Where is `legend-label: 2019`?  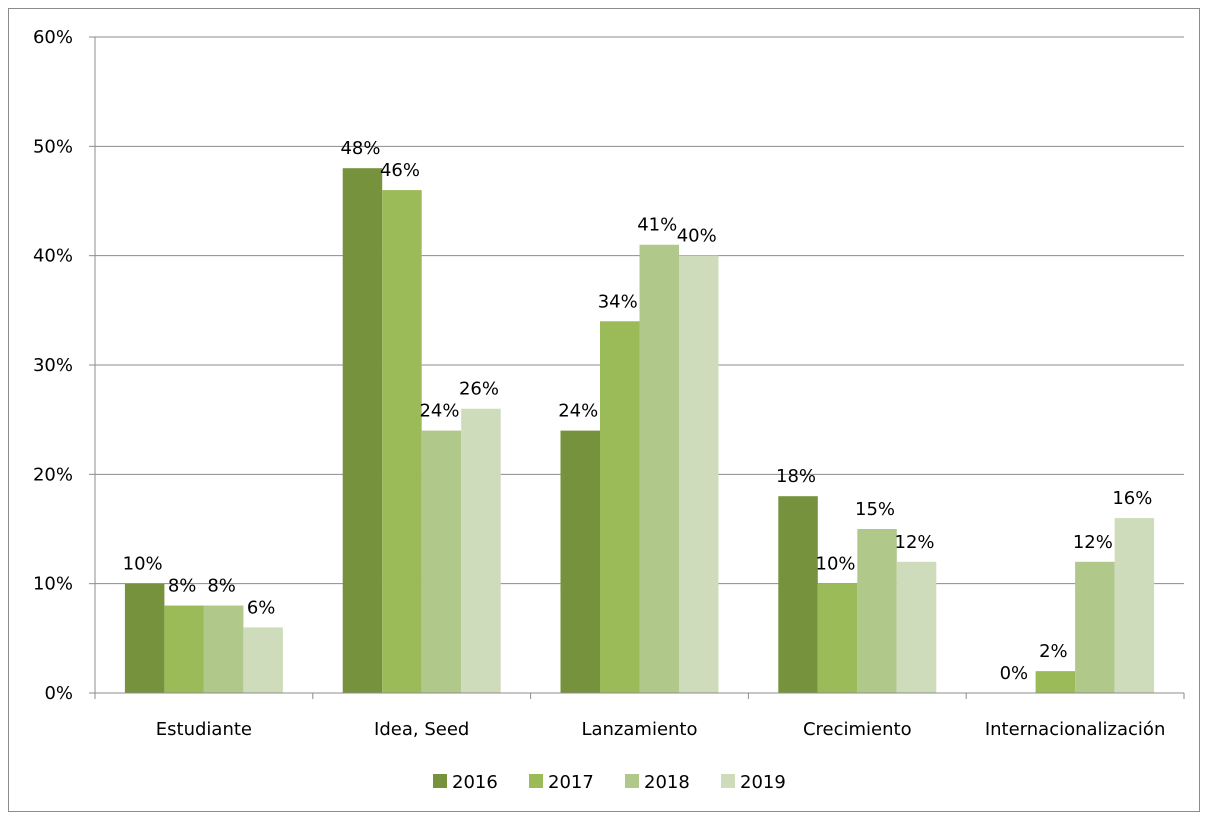
legend-label: 2019 is located at coordinates (763, 782).